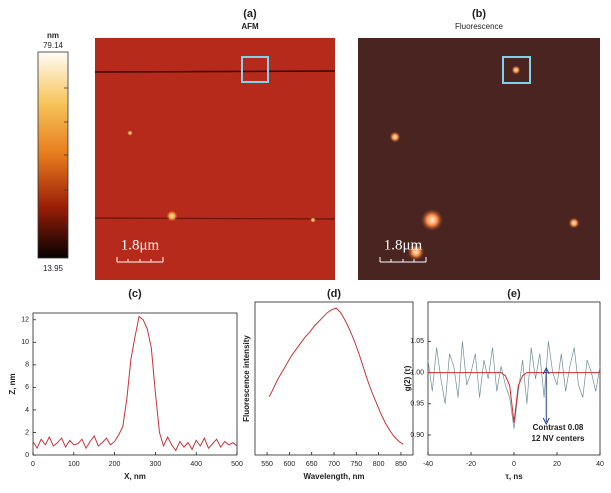  I want to click on annotation: 12 NV centers, so click(558, 438).